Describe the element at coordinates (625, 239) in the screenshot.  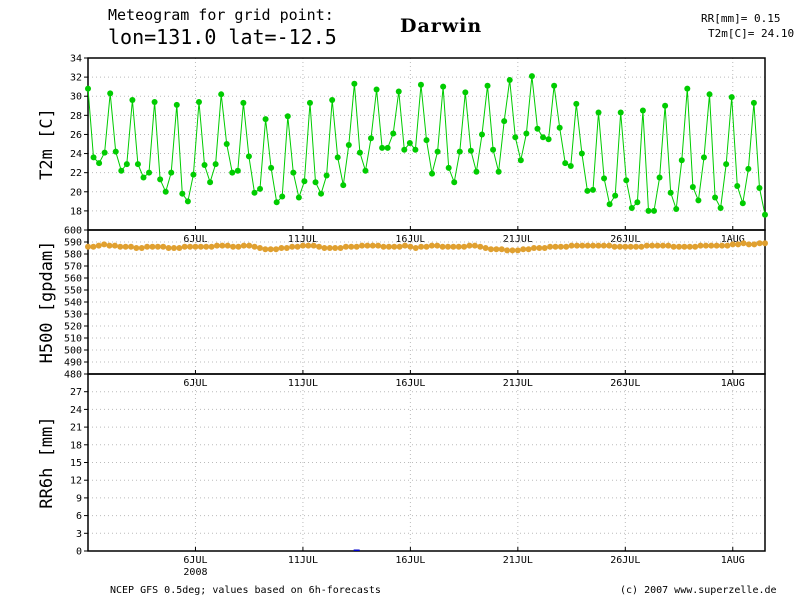
I see `x-tick-label: 26JUL` at that location.